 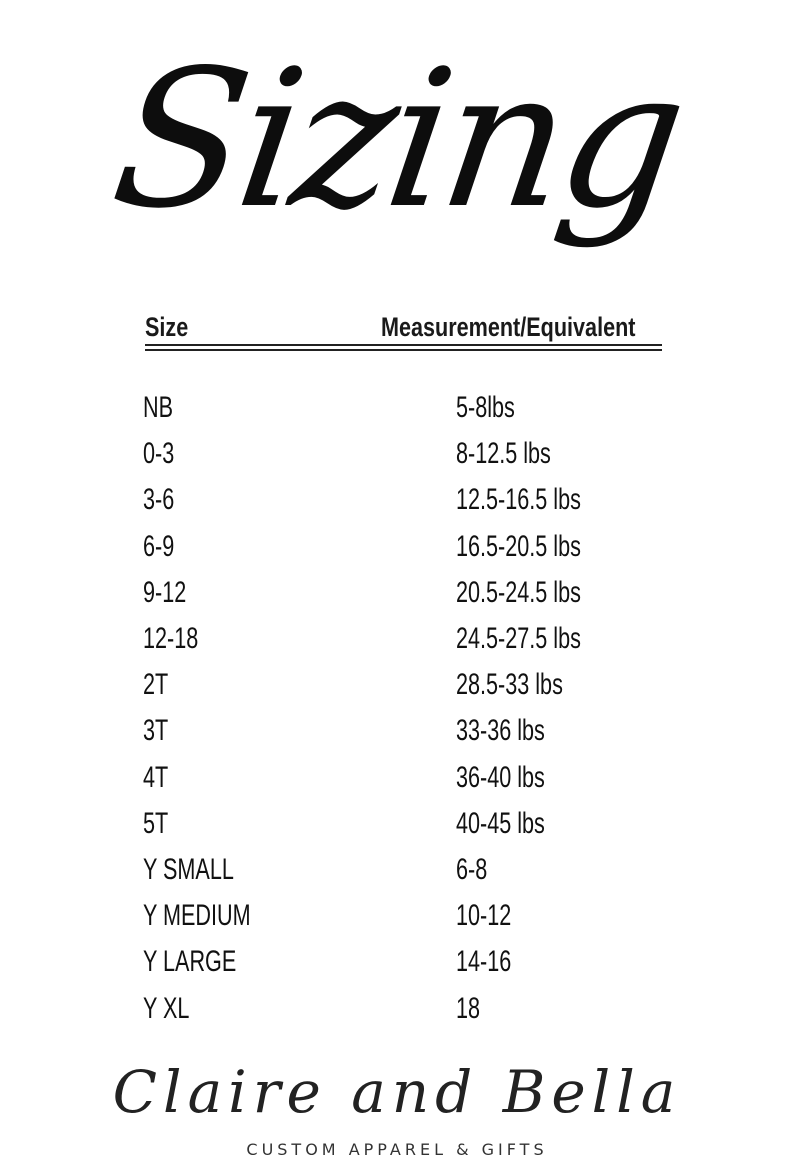 I want to click on size-cell: 3T, so click(x=156, y=731).